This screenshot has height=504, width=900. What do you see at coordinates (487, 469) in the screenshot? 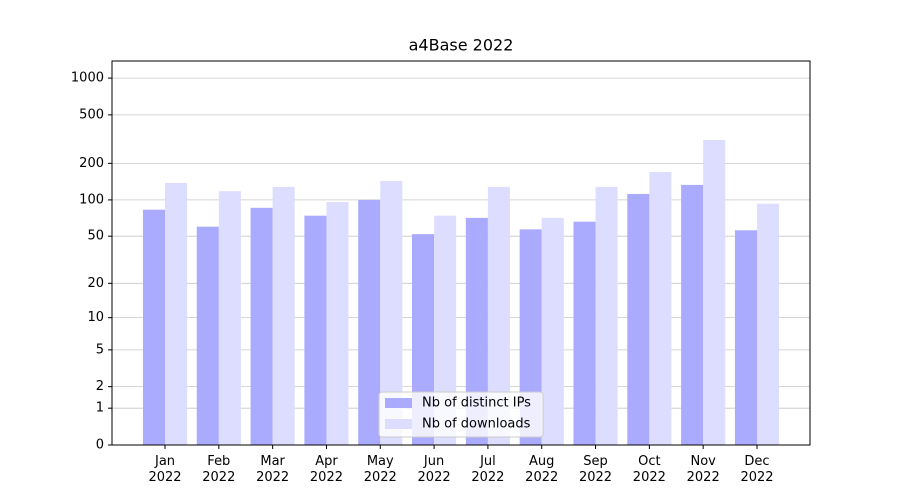
I see `x-tick-label: Jul 2022` at bounding box center [487, 469].